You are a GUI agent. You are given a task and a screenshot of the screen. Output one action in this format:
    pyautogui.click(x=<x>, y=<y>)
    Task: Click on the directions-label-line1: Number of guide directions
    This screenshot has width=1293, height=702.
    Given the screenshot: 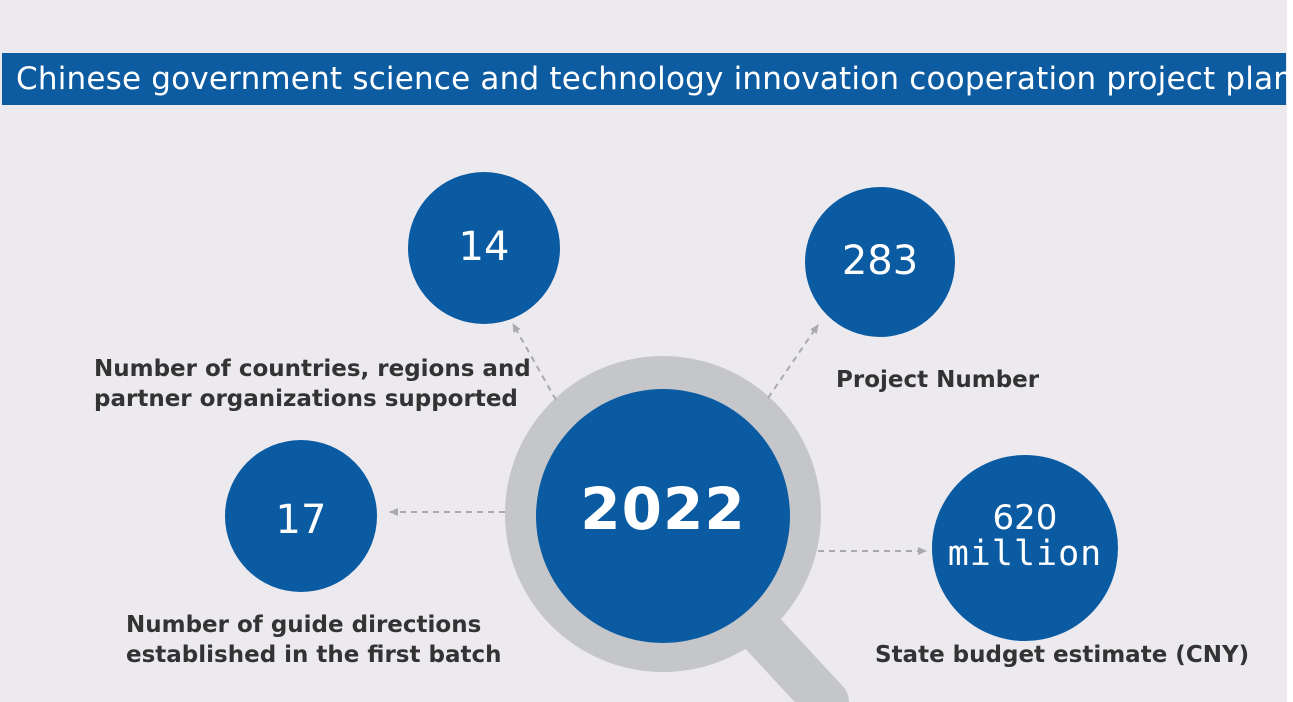 What is the action you would take?
    pyautogui.click(x=304, y=625)
    